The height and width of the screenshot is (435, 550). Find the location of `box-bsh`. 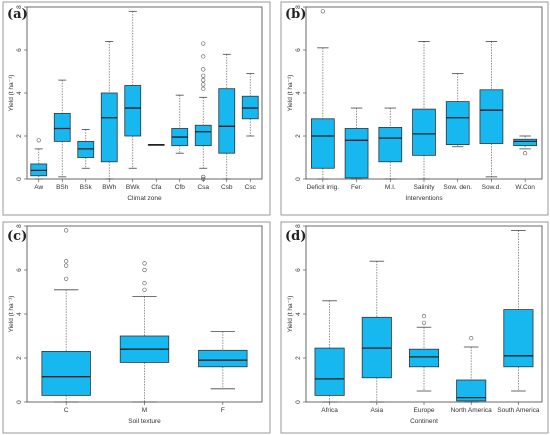

box-bsh is located at coordinates (62, 128).